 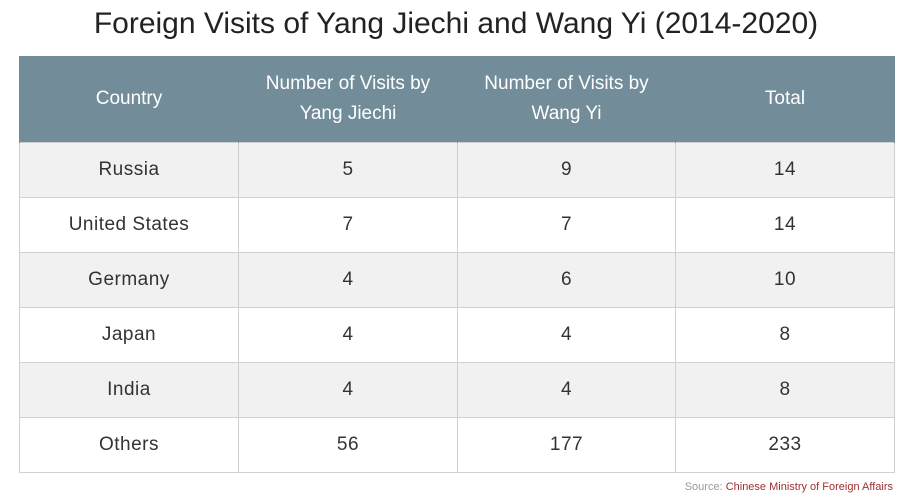 What do you see at coordinates (566, 444) in the screenshot?
I see `cell-wang-visits: 177` at bounding box center [566, 444].